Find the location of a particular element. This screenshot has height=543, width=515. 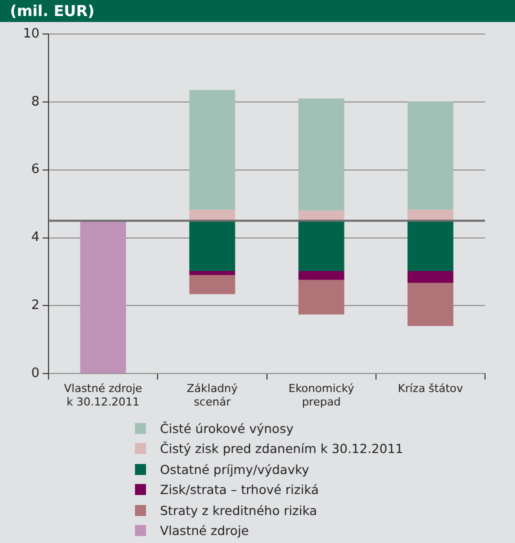

y-tick-label: 10 is located at coordinates (31, 34).